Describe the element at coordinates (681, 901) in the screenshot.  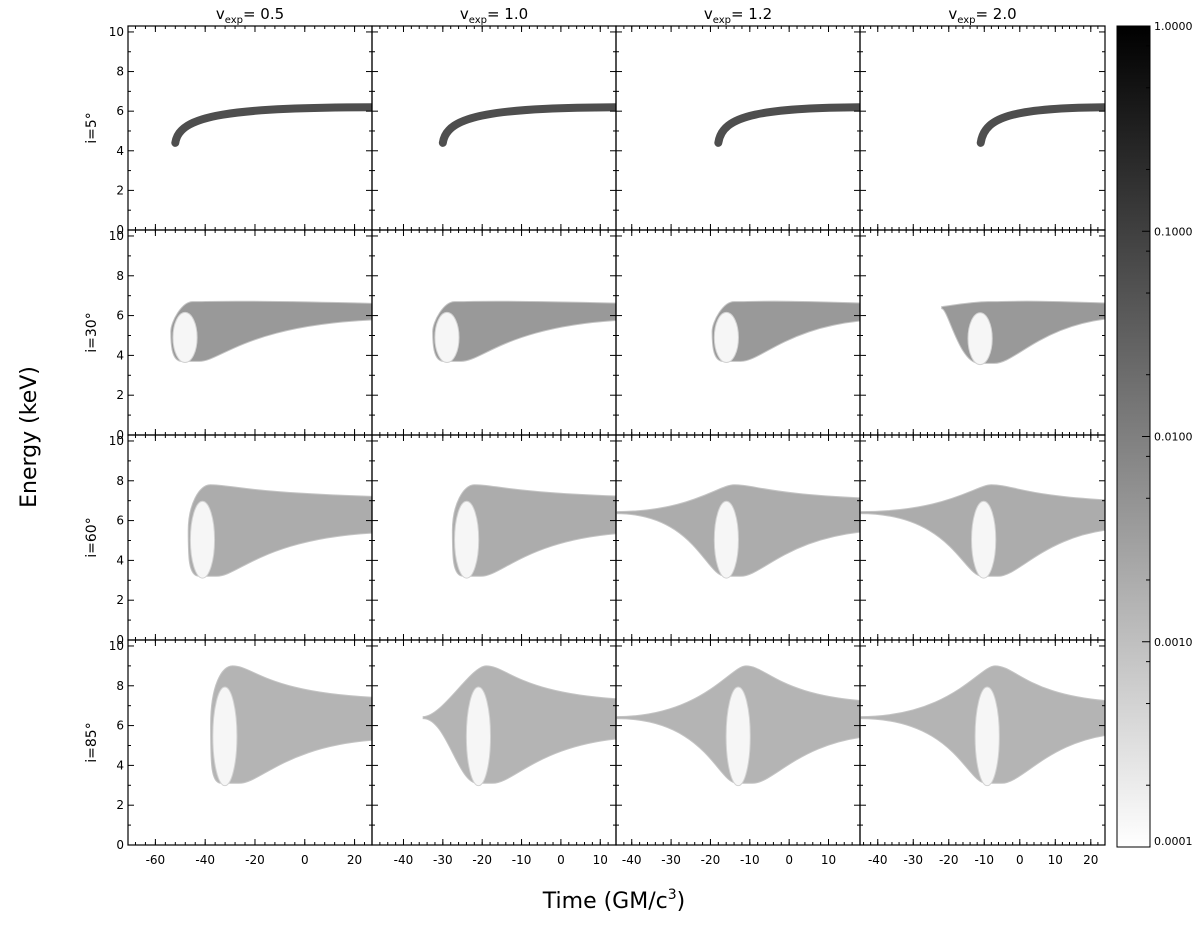
I see `x-axis-label-close: )` at that location.